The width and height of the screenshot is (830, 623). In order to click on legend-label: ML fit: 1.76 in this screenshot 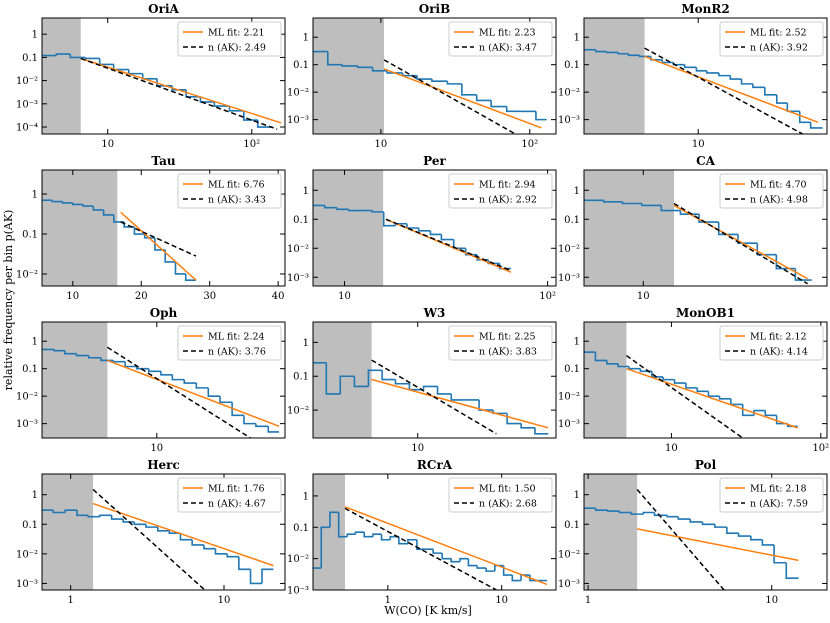, I will do `click(236, 489)`.